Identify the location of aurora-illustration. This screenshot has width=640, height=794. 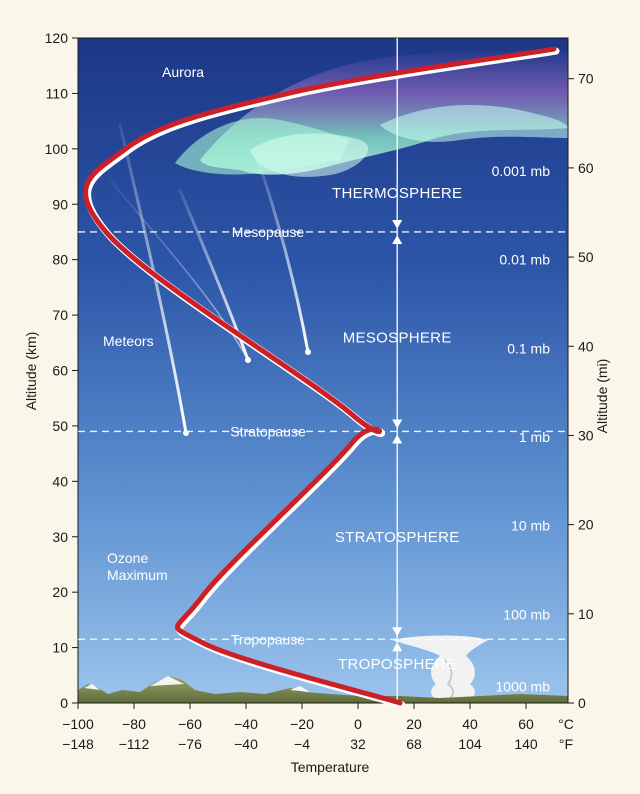
(371, 112).